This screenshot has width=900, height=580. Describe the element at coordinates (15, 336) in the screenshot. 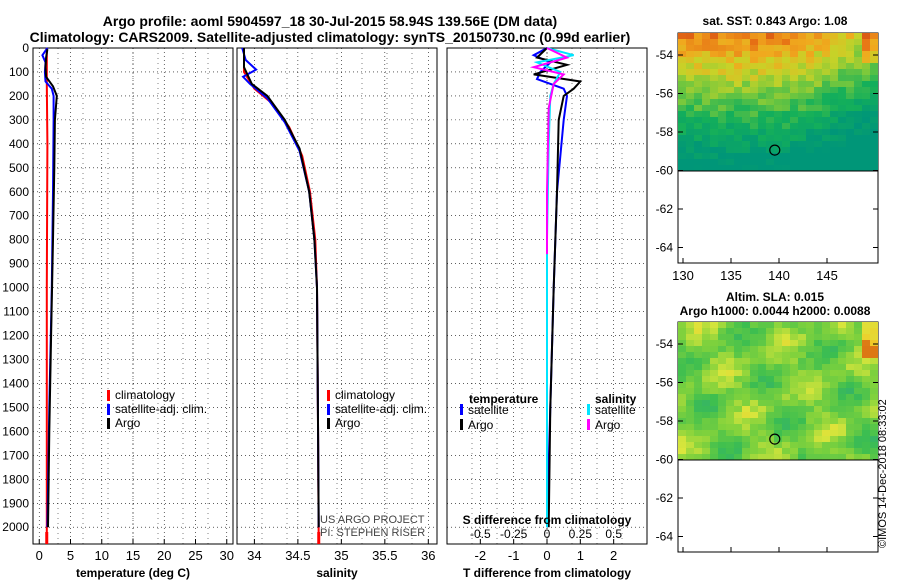

I see `depth-tick-label: 1200` at that location.